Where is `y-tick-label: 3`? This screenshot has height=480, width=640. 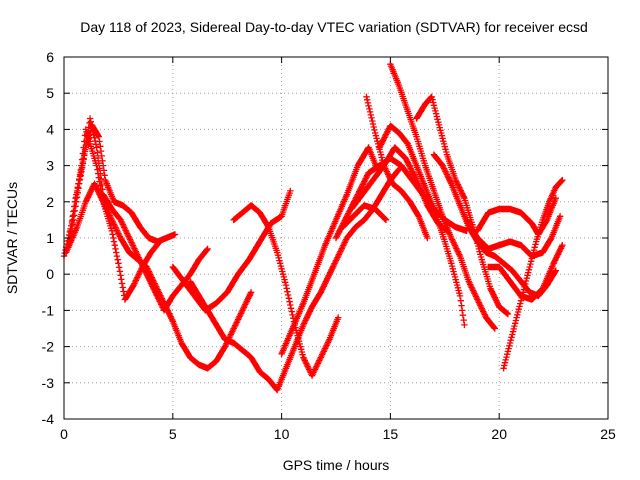 y-tick-label: 3 is located at coordinates (50, 166).